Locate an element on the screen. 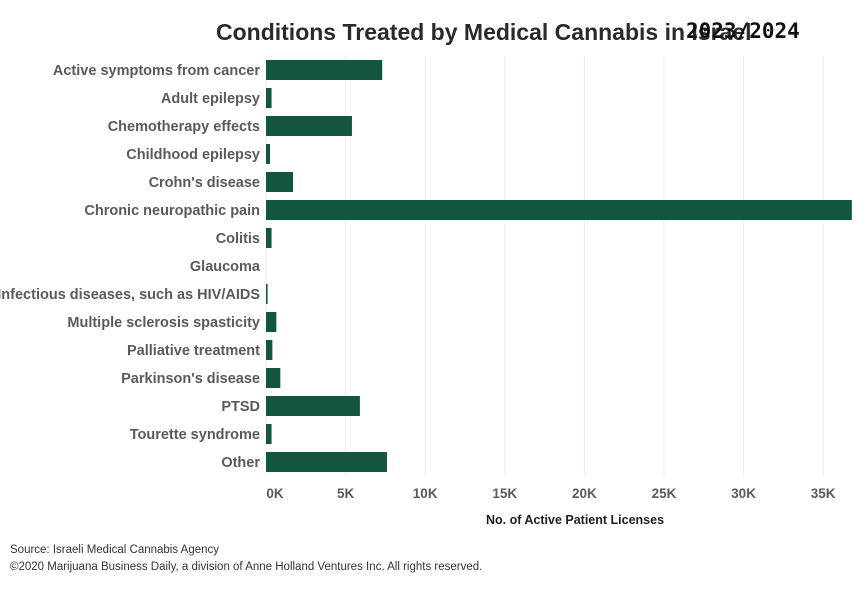  category-label: Parkinson's disease is located at coordinates (190, 379).